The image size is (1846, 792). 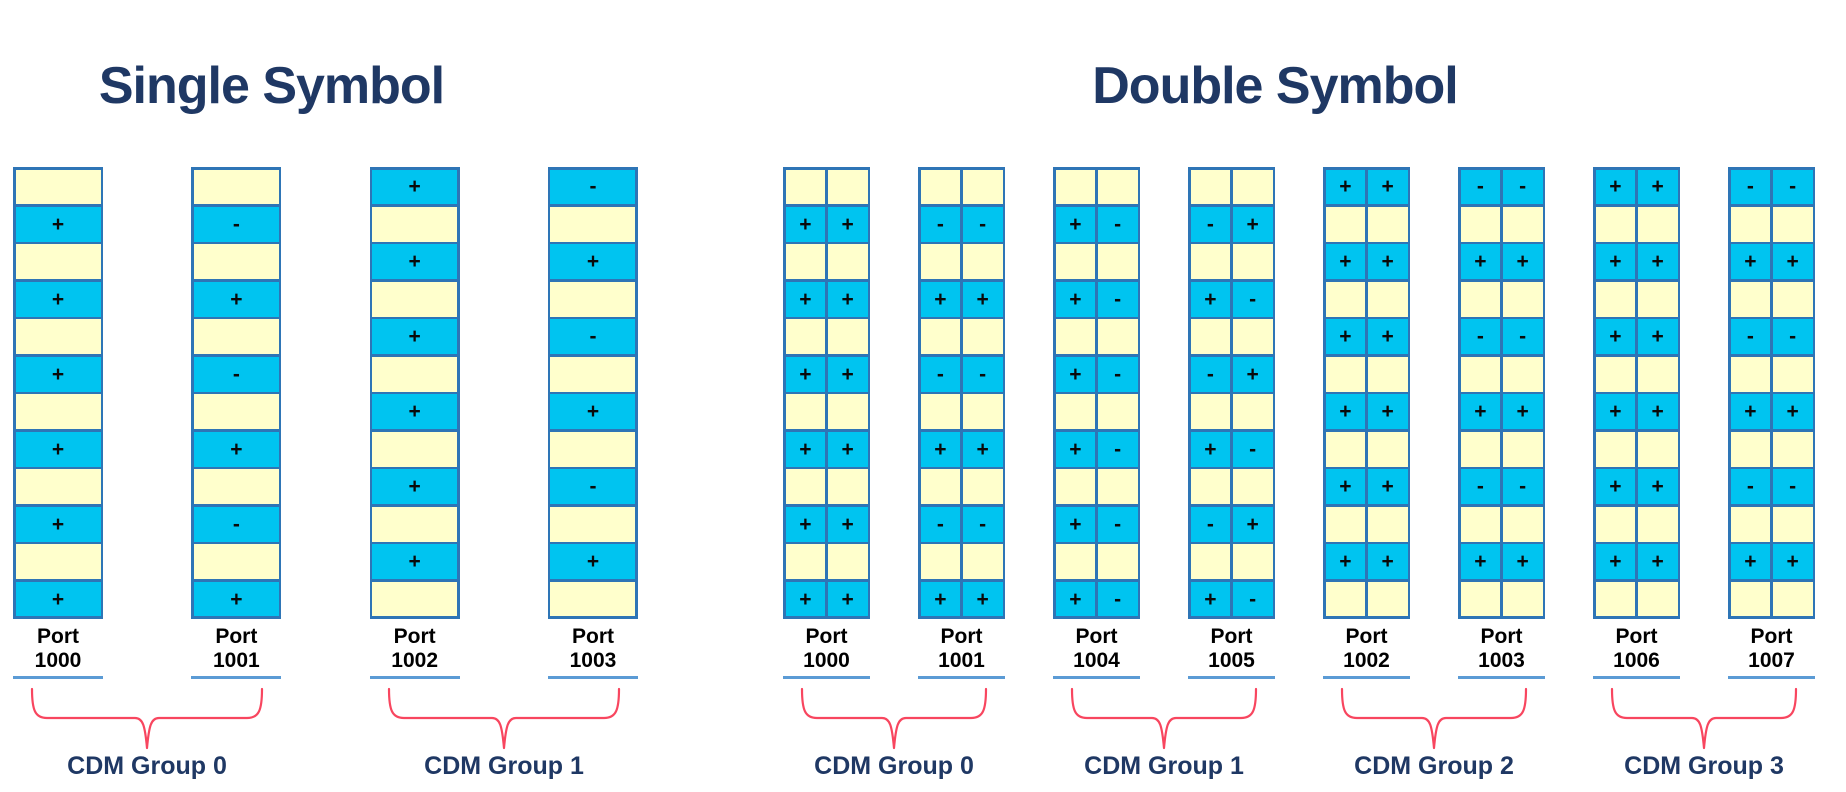 I want to click on brace-curve, so click(x=1164, y=718).